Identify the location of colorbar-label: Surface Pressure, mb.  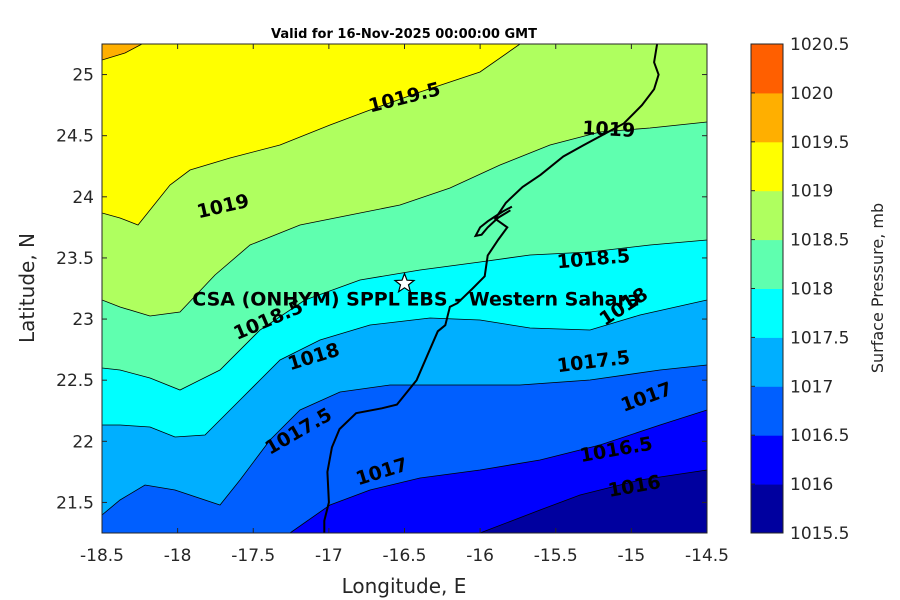
(877, 288).